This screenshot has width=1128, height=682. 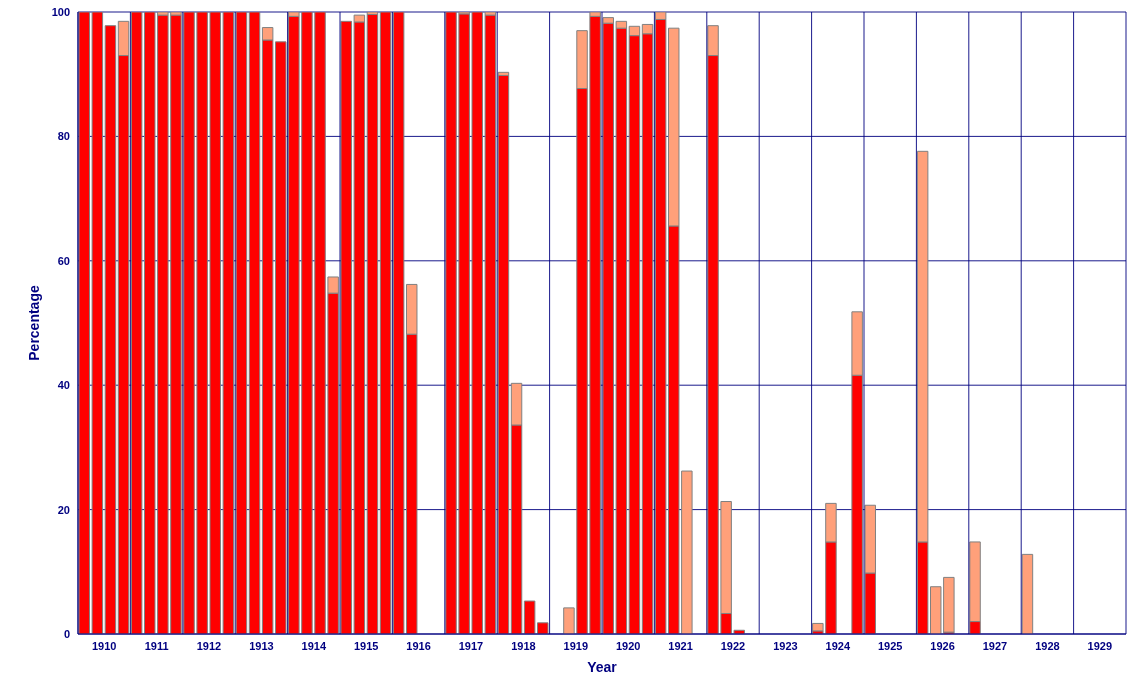 I want to click on x-tick-label: 1926, so click(x=942, y=645).